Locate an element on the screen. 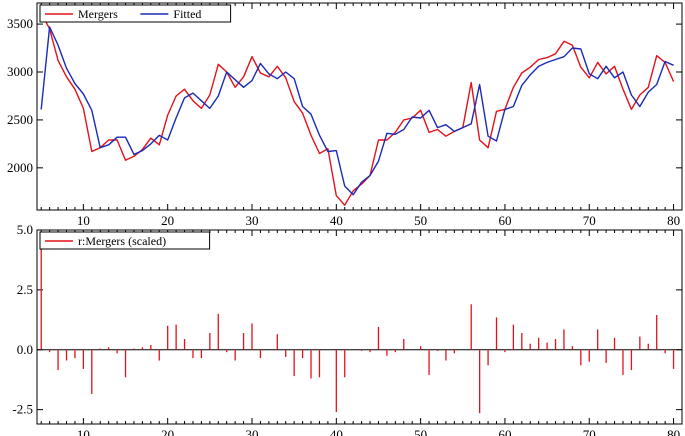 The width and height of the screenshot is (685, 436). y-tick-label: 2000 is located at coordinates (20, 167).